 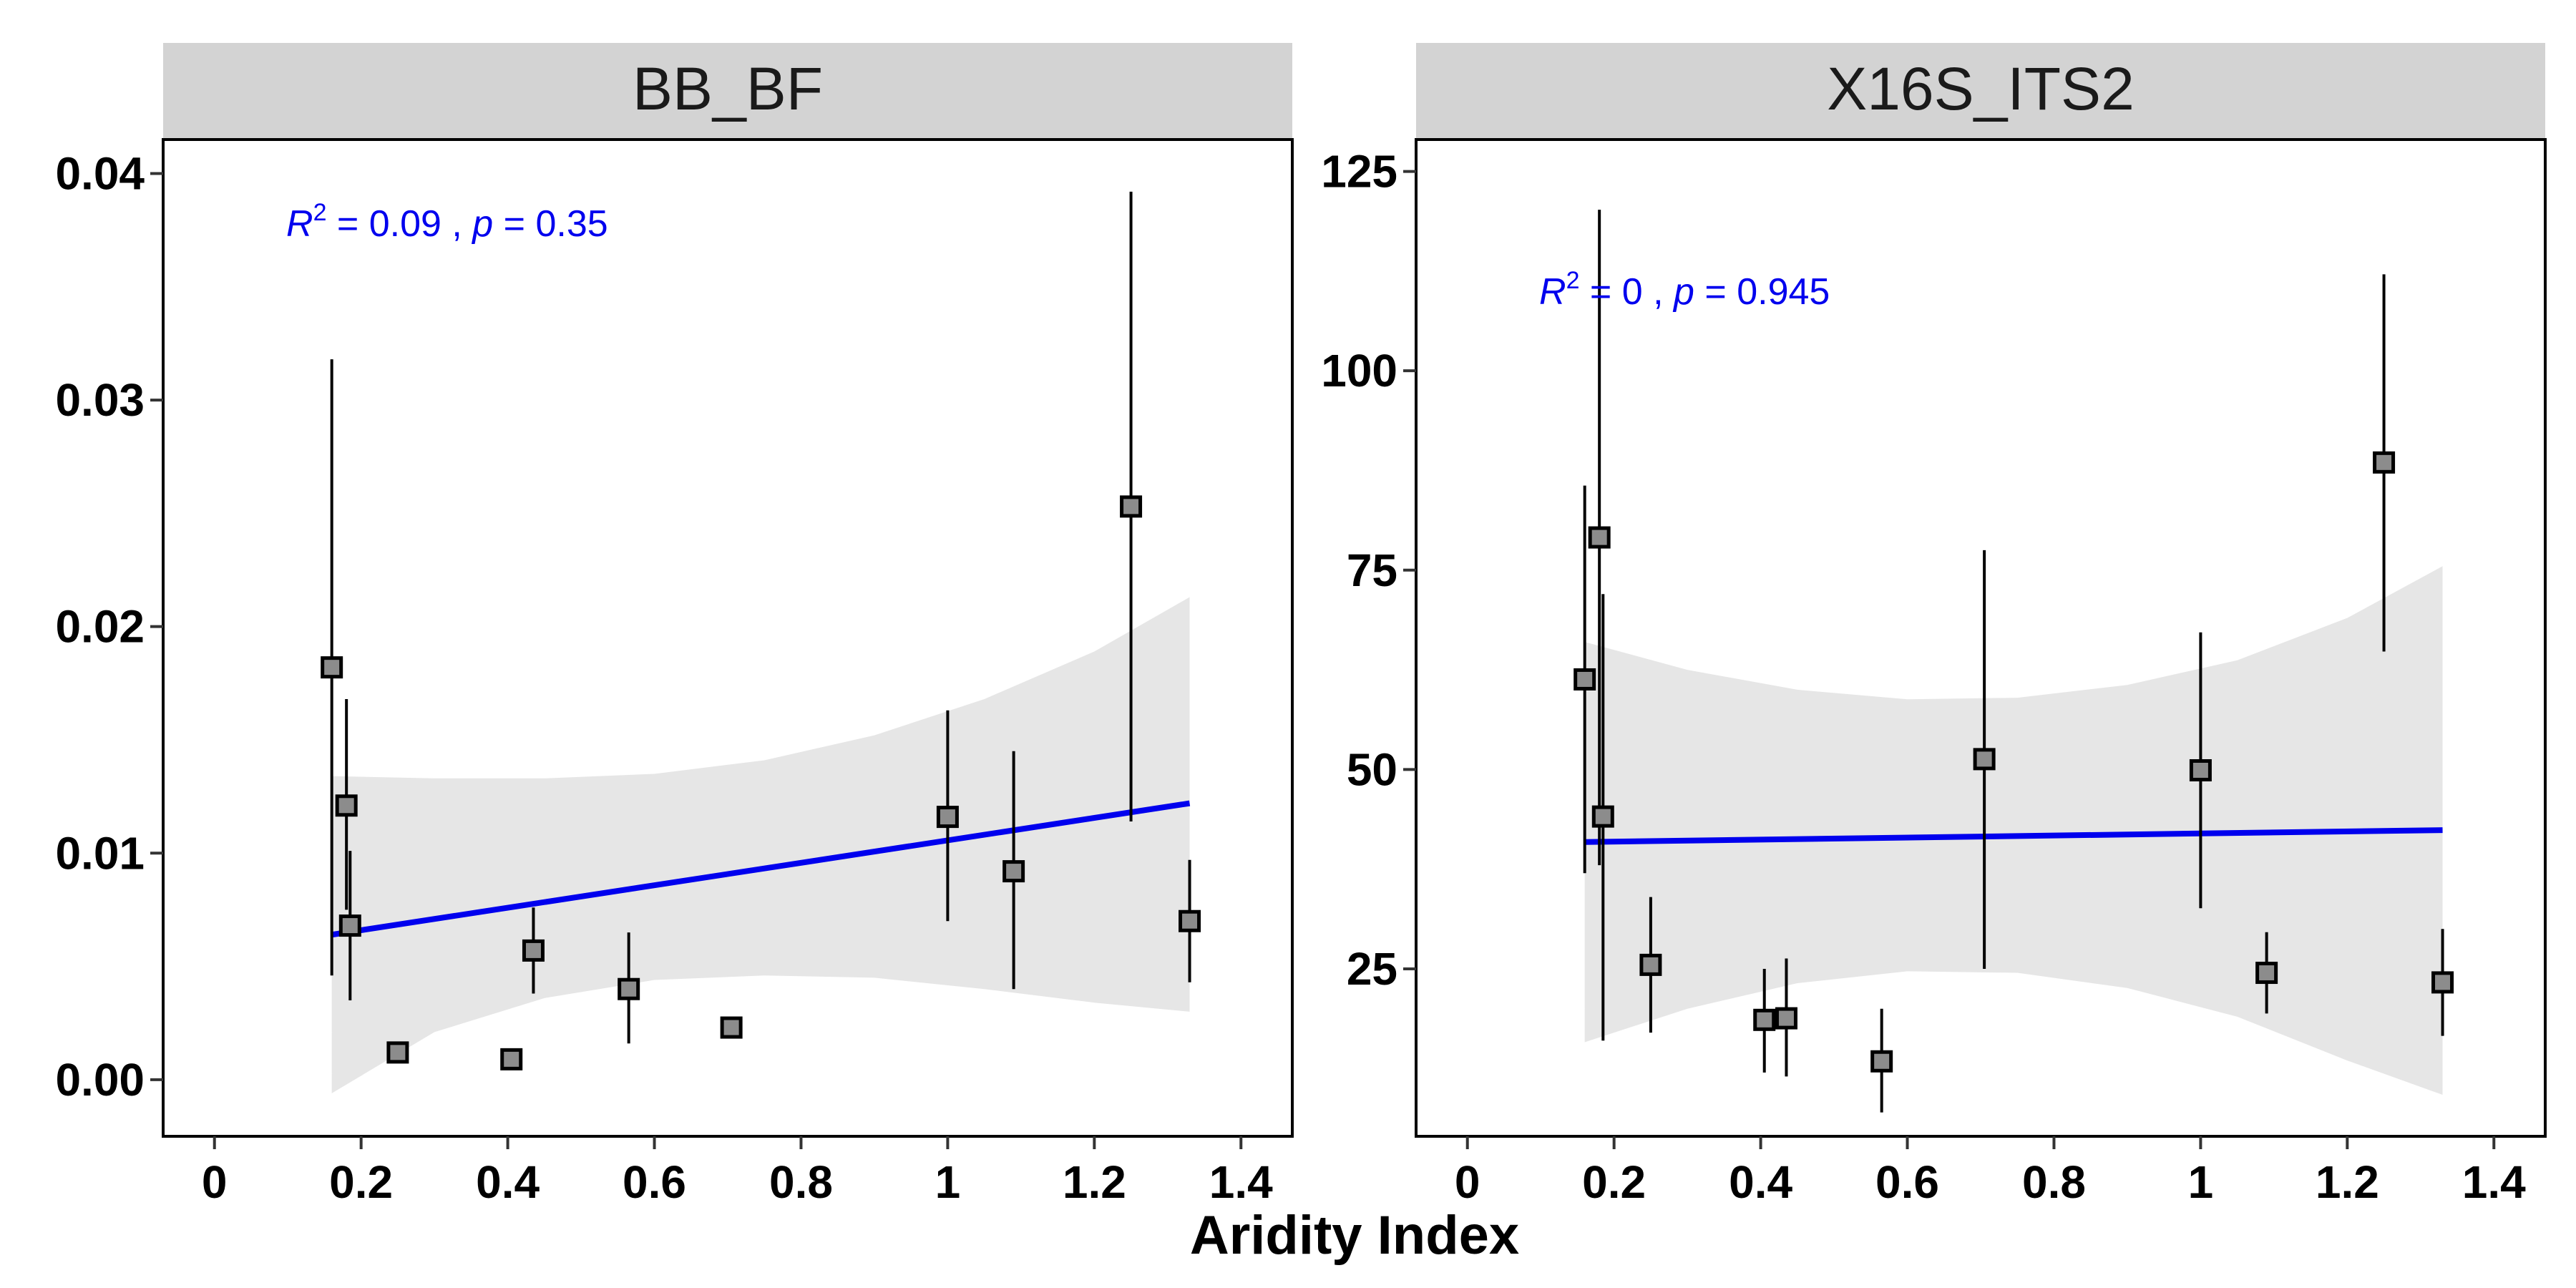 I want to click on y-tick-label: 125, so click(x=1359, y=171).